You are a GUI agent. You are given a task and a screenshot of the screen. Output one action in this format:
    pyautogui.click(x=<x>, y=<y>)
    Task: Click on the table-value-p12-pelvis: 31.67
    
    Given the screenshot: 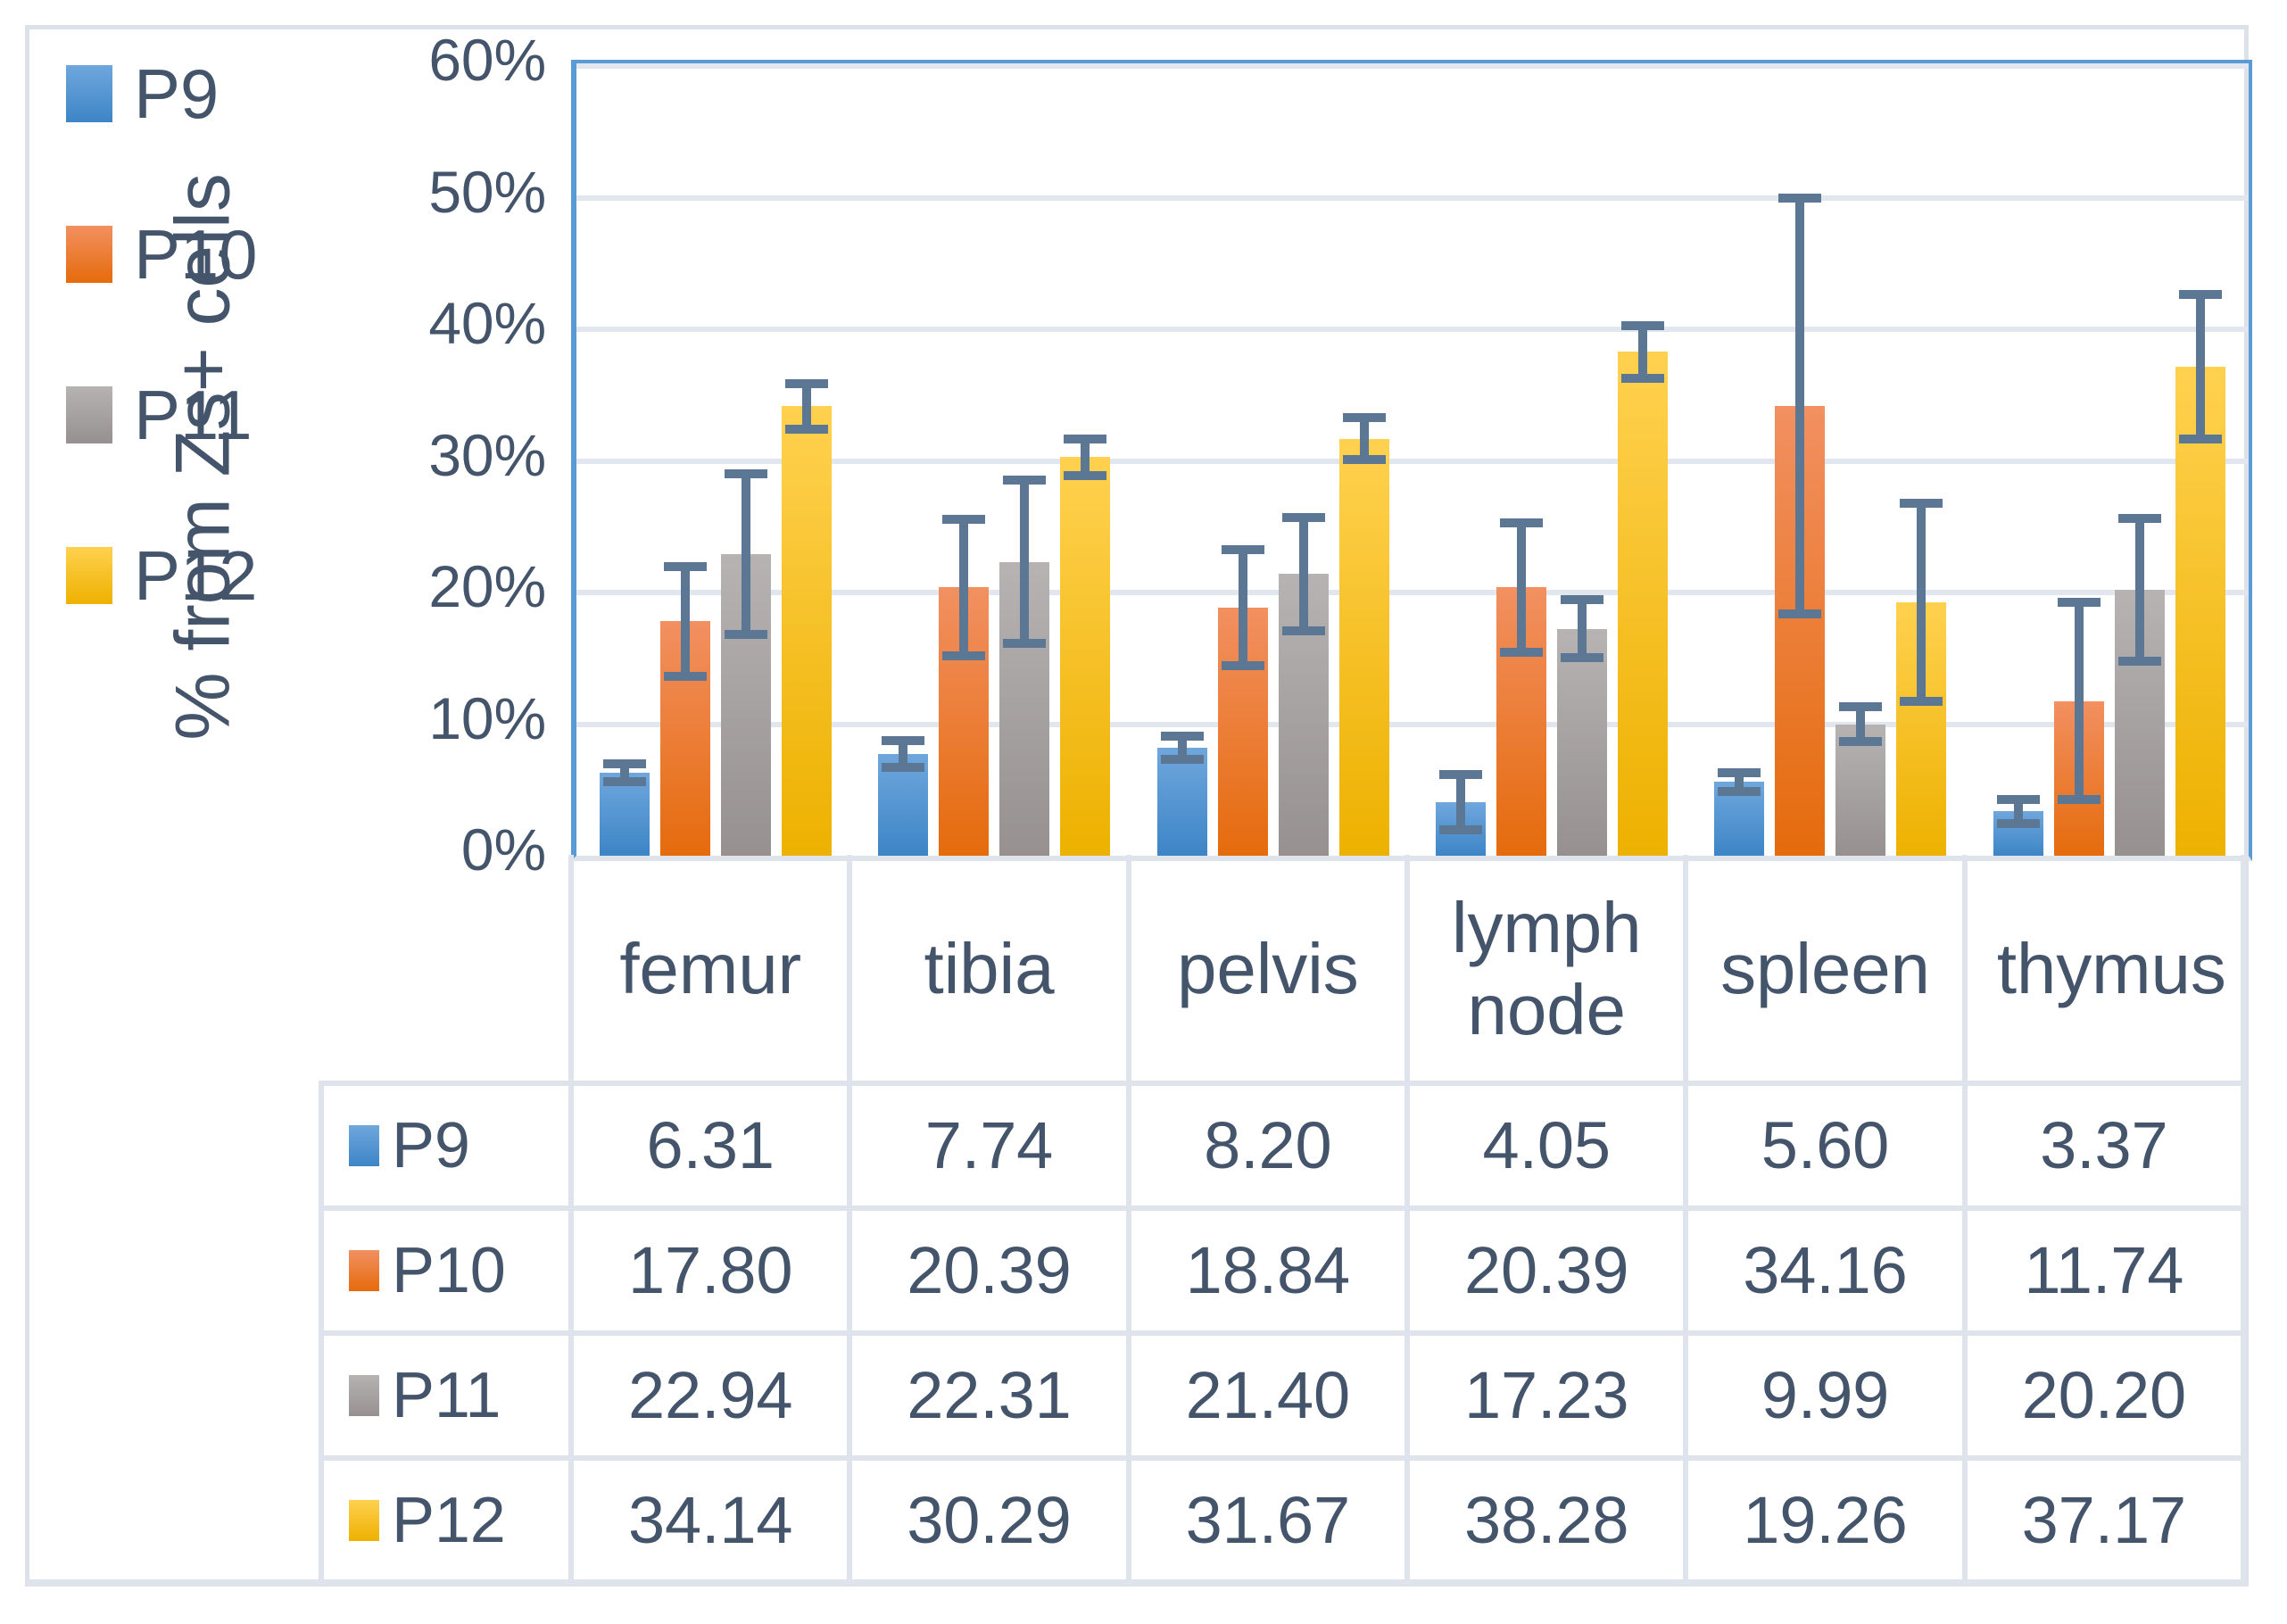 What is the action you would take?
    pyautogui.click(x=1268, y=1520)
    